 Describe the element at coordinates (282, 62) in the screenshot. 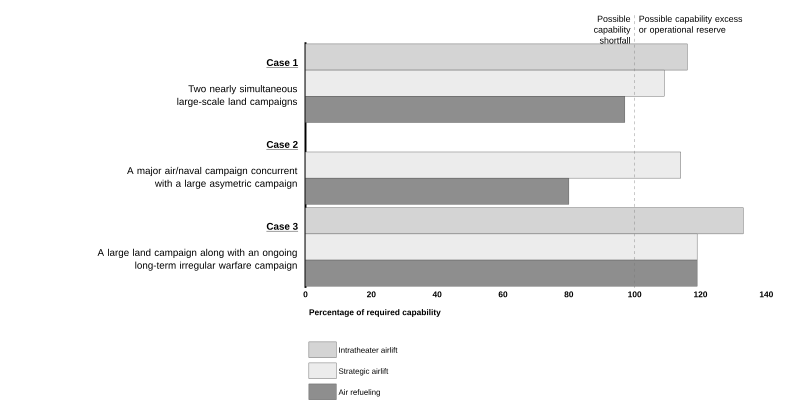

I see `y-tick-label: Case 1` at that location.